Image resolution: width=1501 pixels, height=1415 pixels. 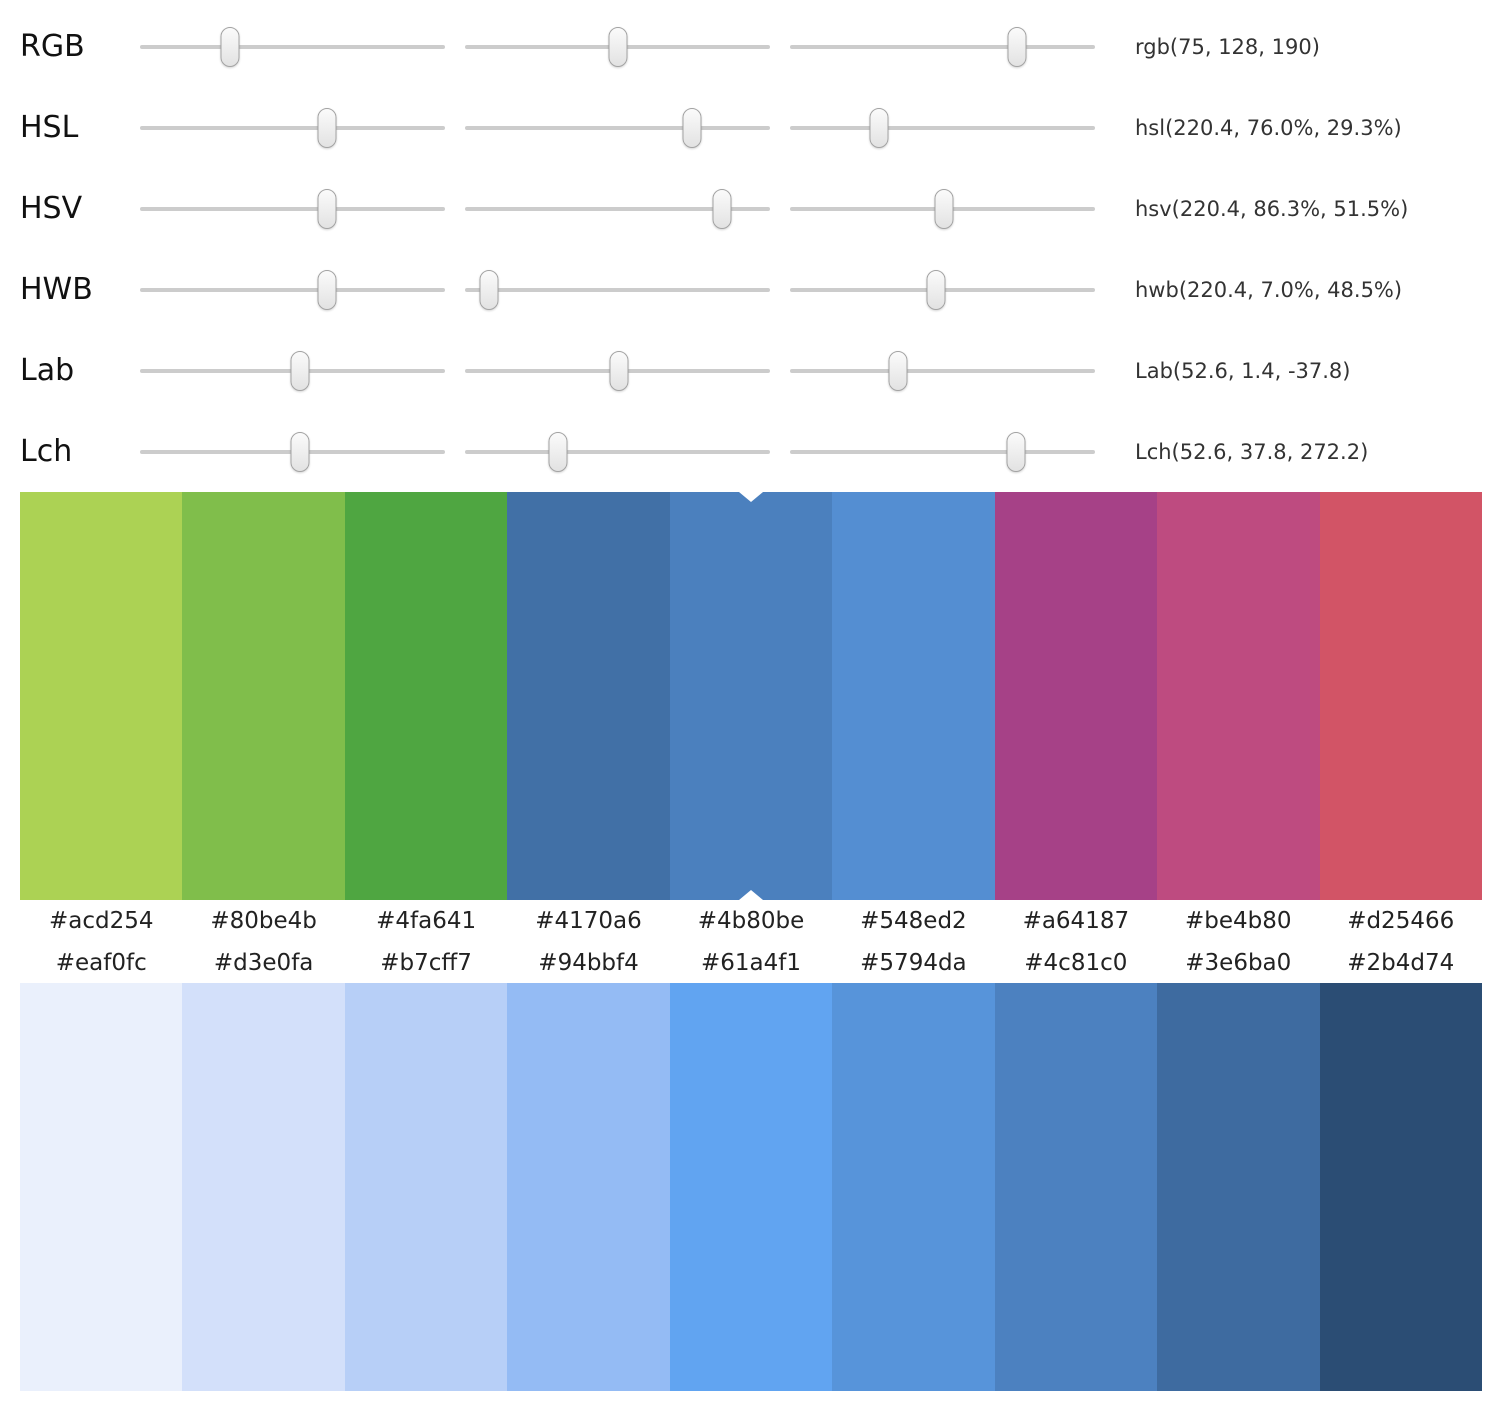 I want to click on hex-label: #548ed2, so click(x=913, y=921).